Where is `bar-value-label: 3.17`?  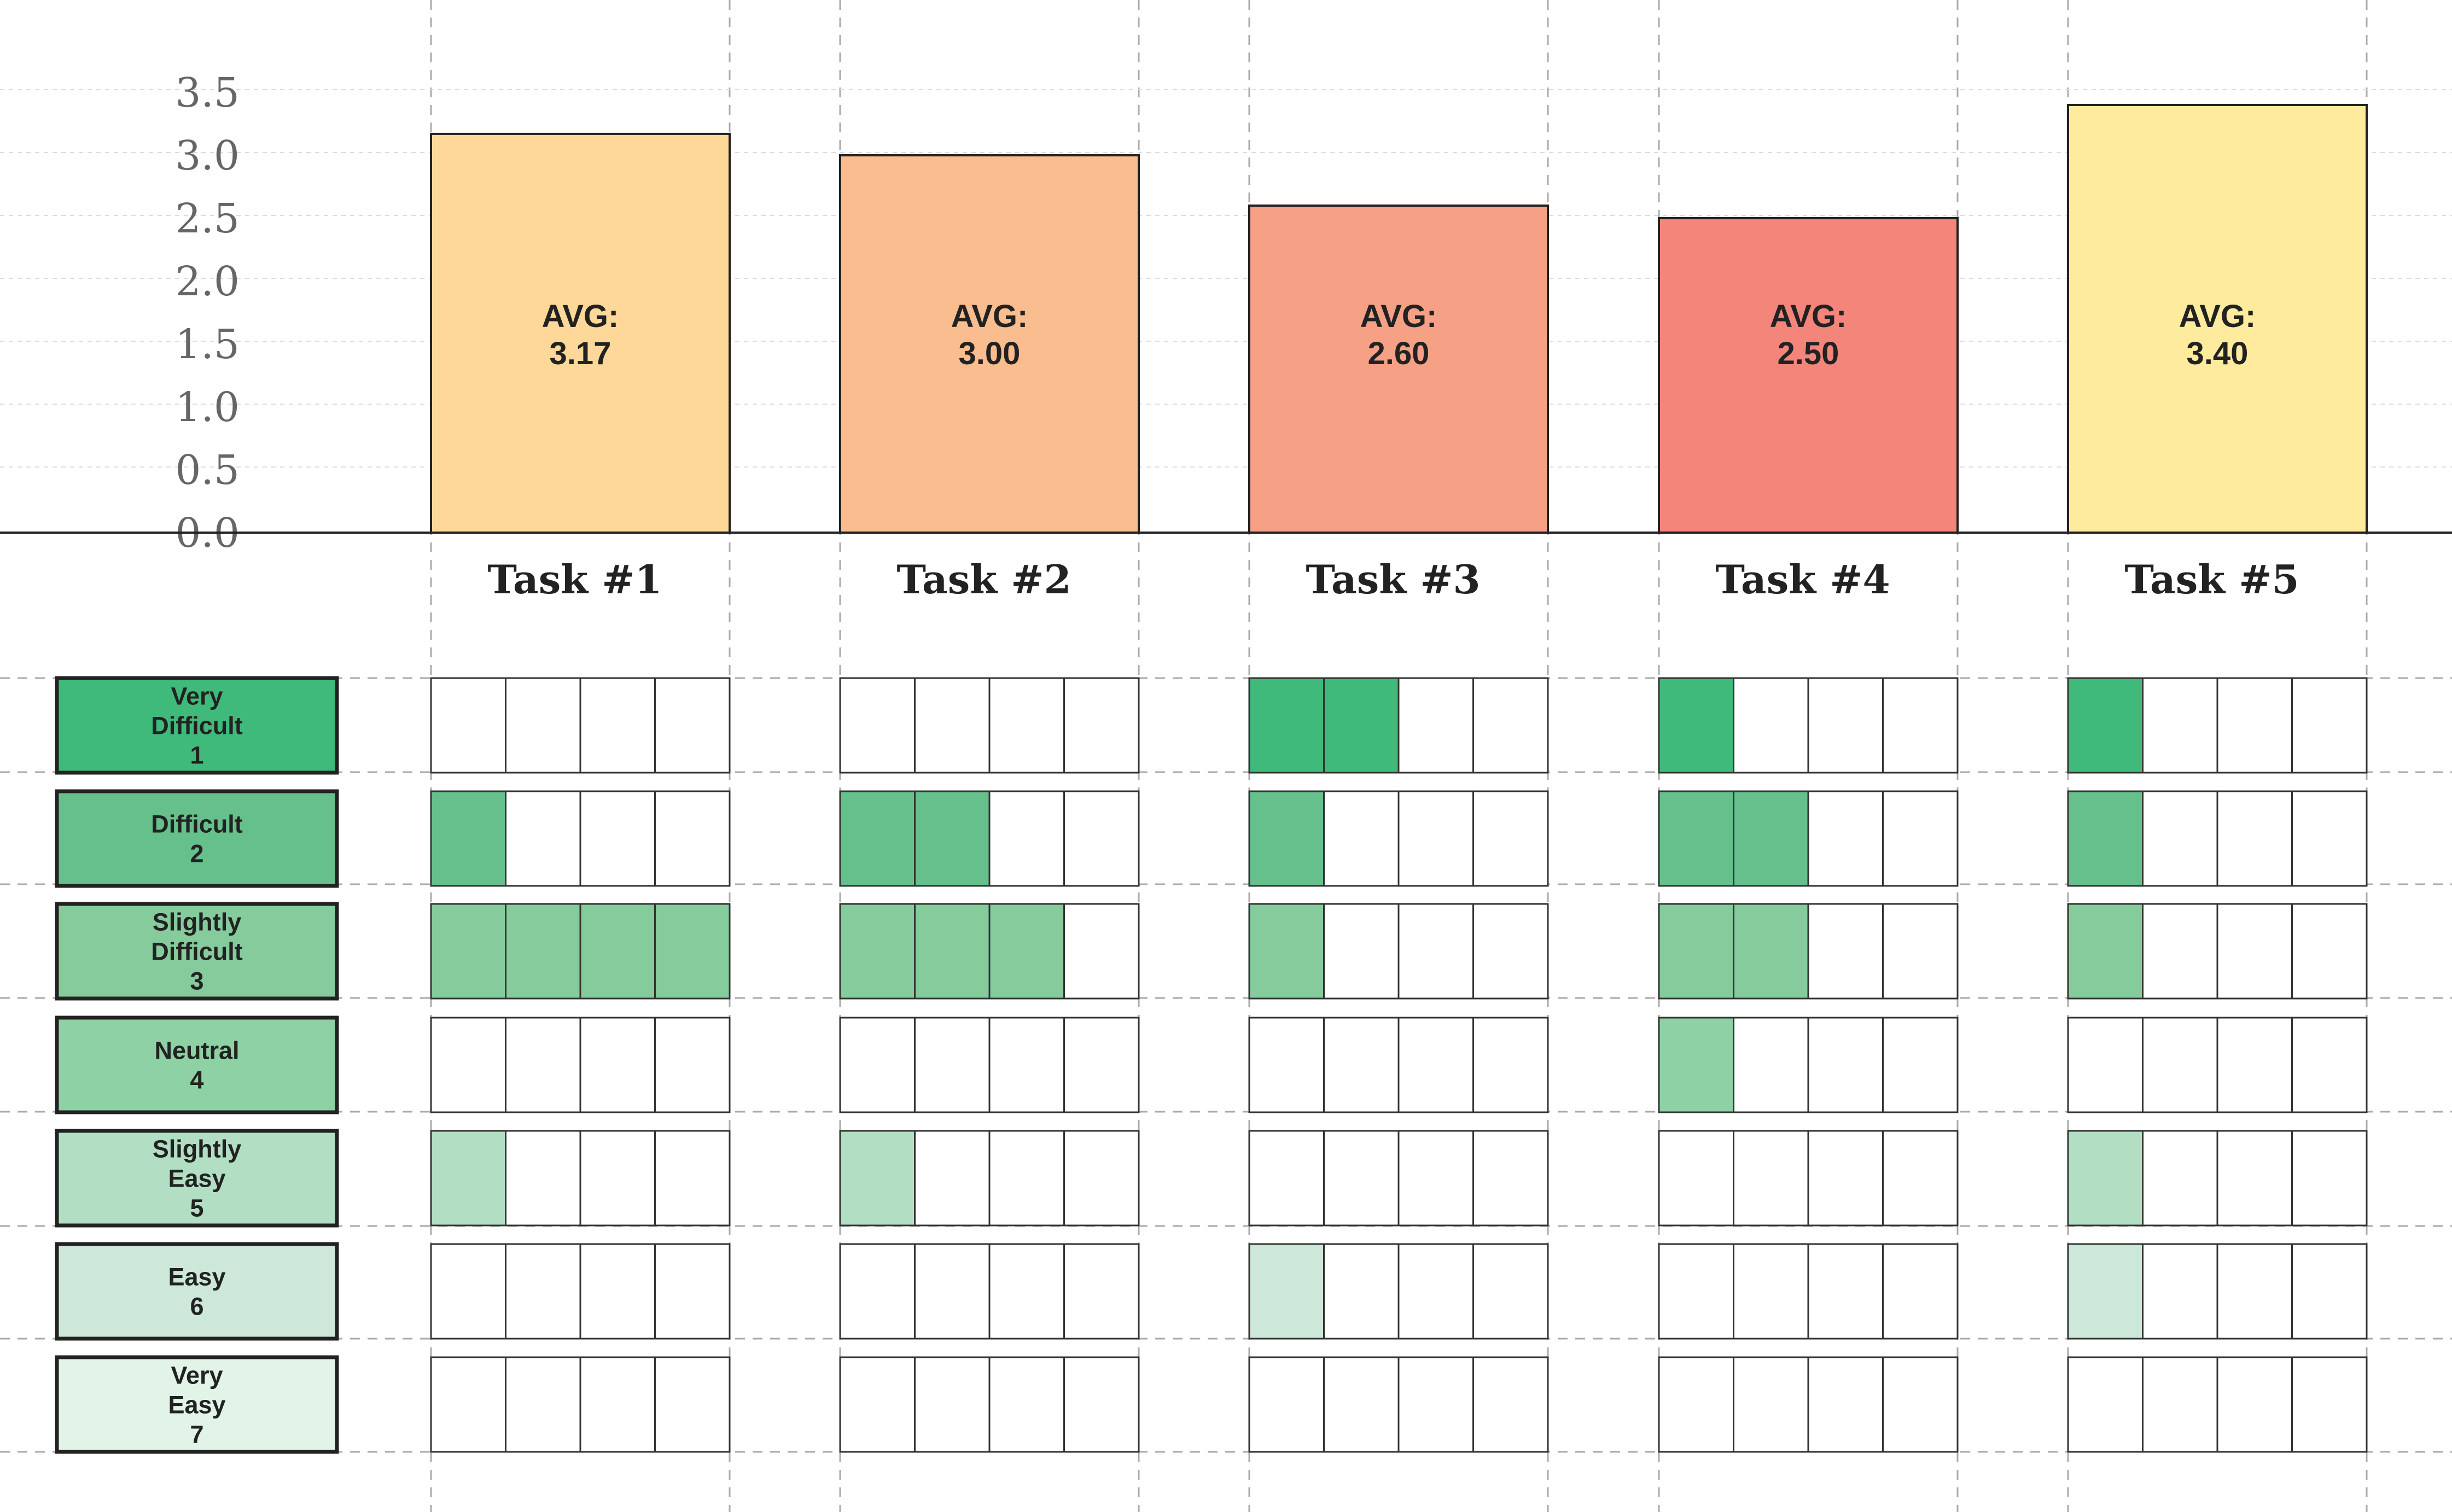
bar-value-label: 3.17 is located at coordinates (580, 353).